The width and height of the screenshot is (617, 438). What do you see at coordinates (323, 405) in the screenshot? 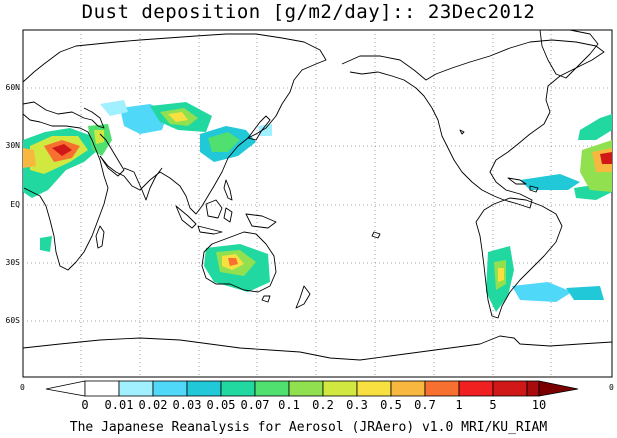
I see `colorbar-label: 0.2` at bounding box center [323, 405].